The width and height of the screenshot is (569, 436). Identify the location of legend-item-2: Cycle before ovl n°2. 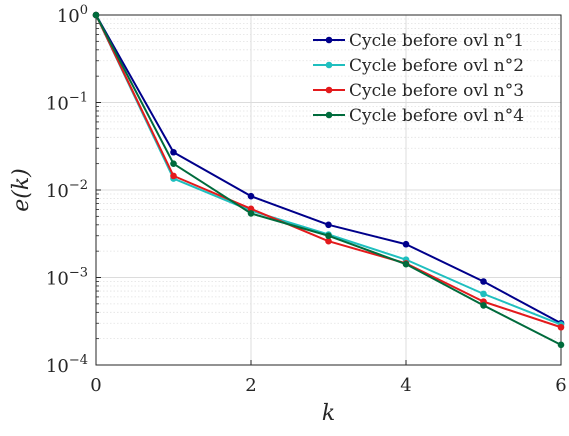
(418, 66).